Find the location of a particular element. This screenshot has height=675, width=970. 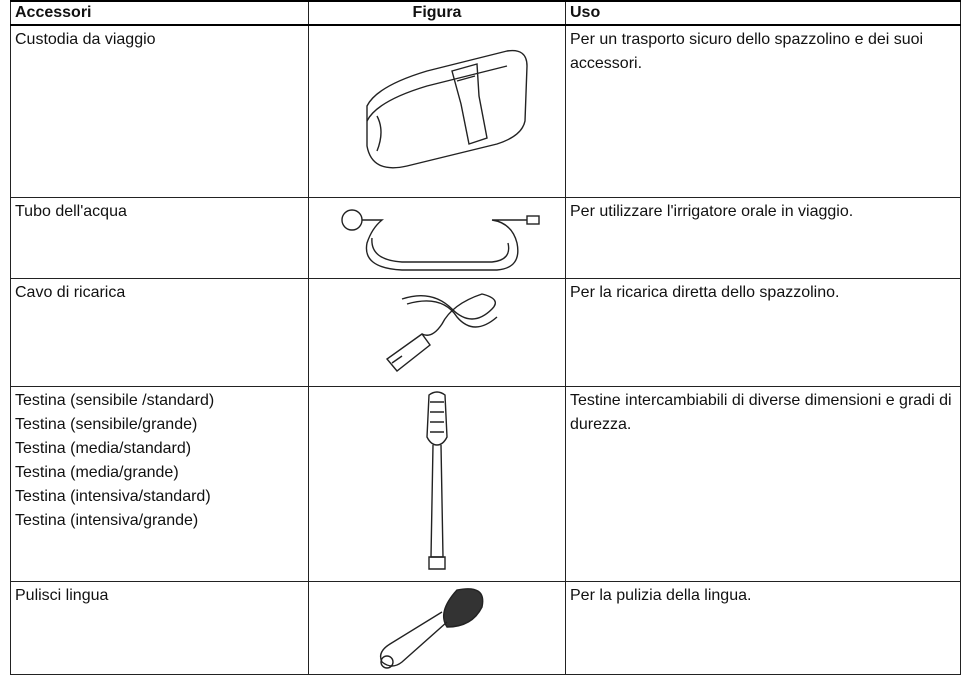

header-row: Accessori Figura Uso is located at coordinates (485, 13).